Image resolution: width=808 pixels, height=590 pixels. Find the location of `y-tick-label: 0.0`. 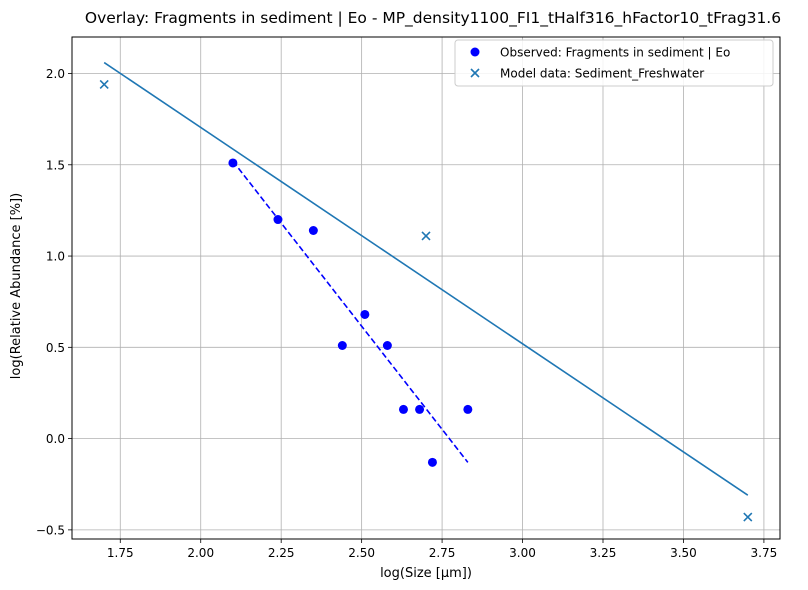

y-tick-label: 0.0 is located at coordinates (55, 439).